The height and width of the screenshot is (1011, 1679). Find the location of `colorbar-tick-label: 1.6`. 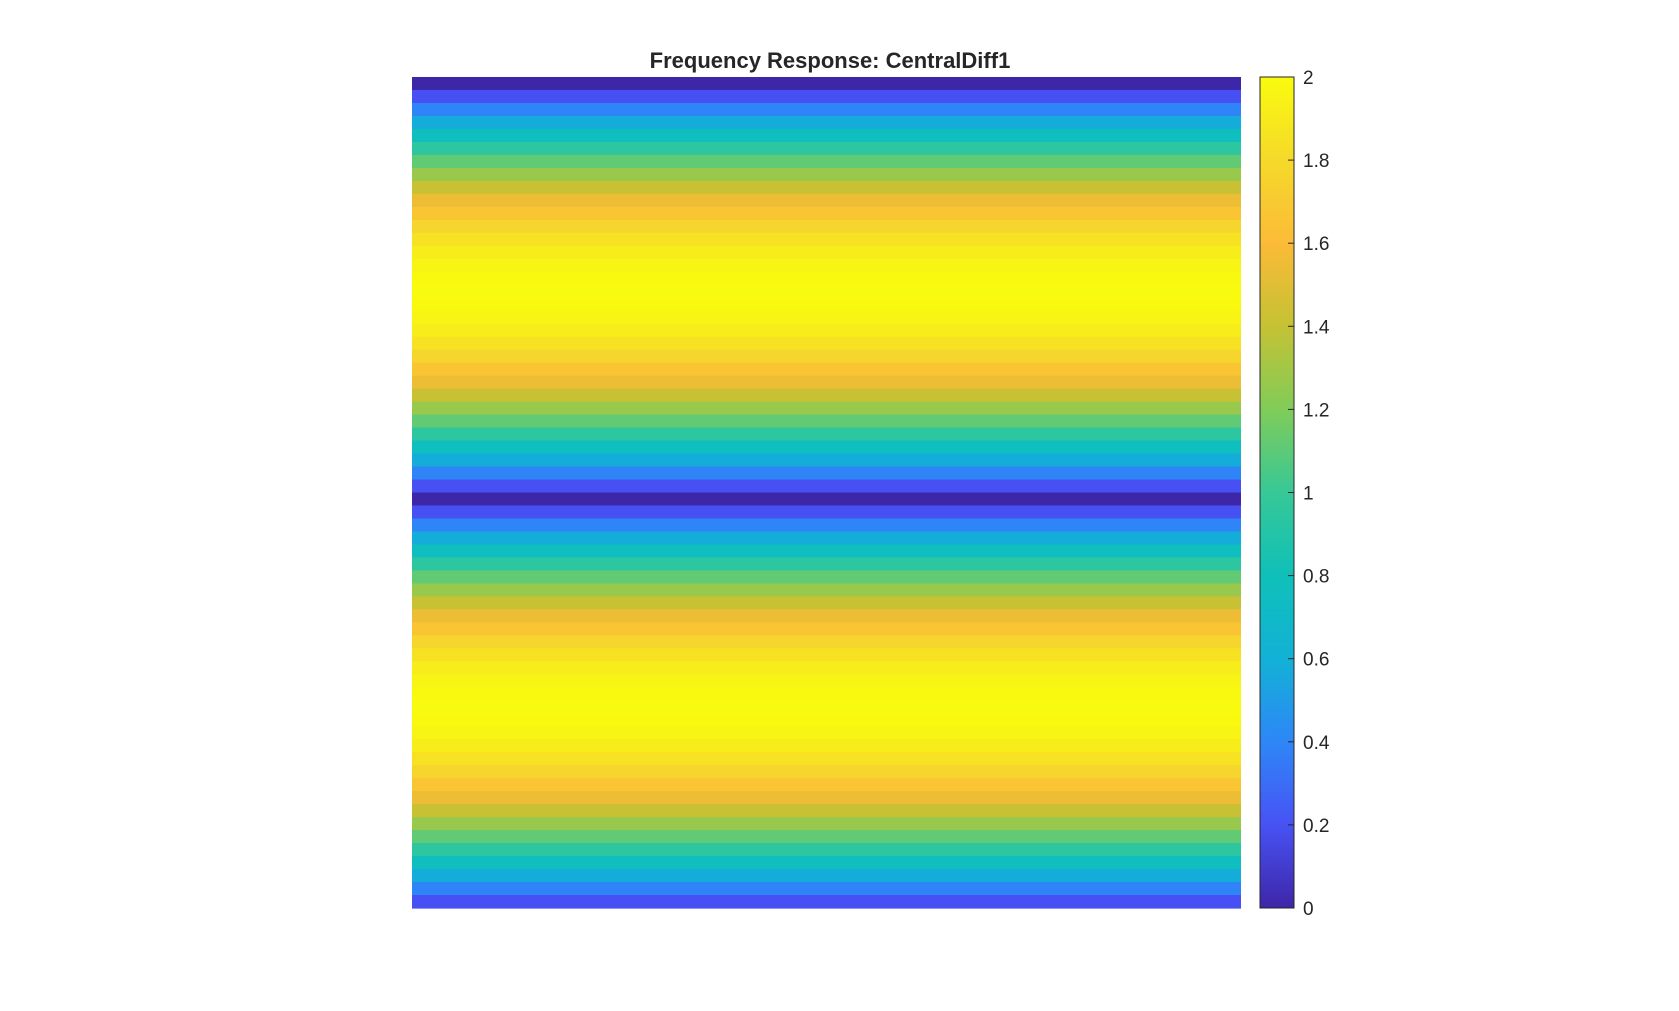

colorbar-tick-label: 1.6 is located at coordinates (1316, 244).